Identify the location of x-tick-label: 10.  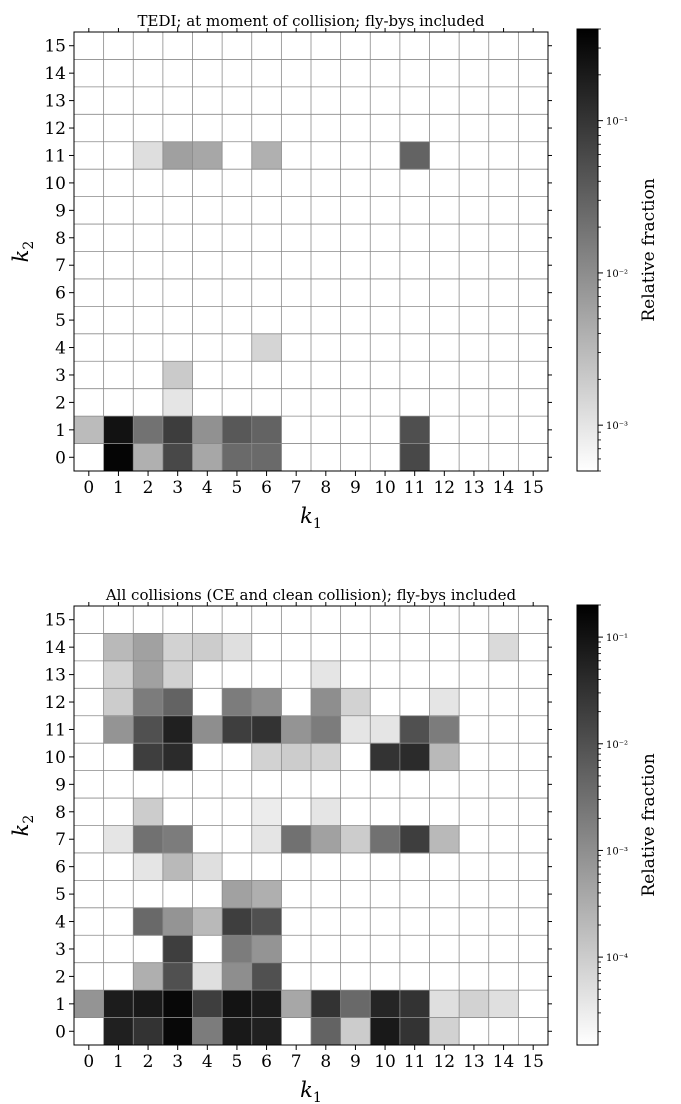
(385, 1062).